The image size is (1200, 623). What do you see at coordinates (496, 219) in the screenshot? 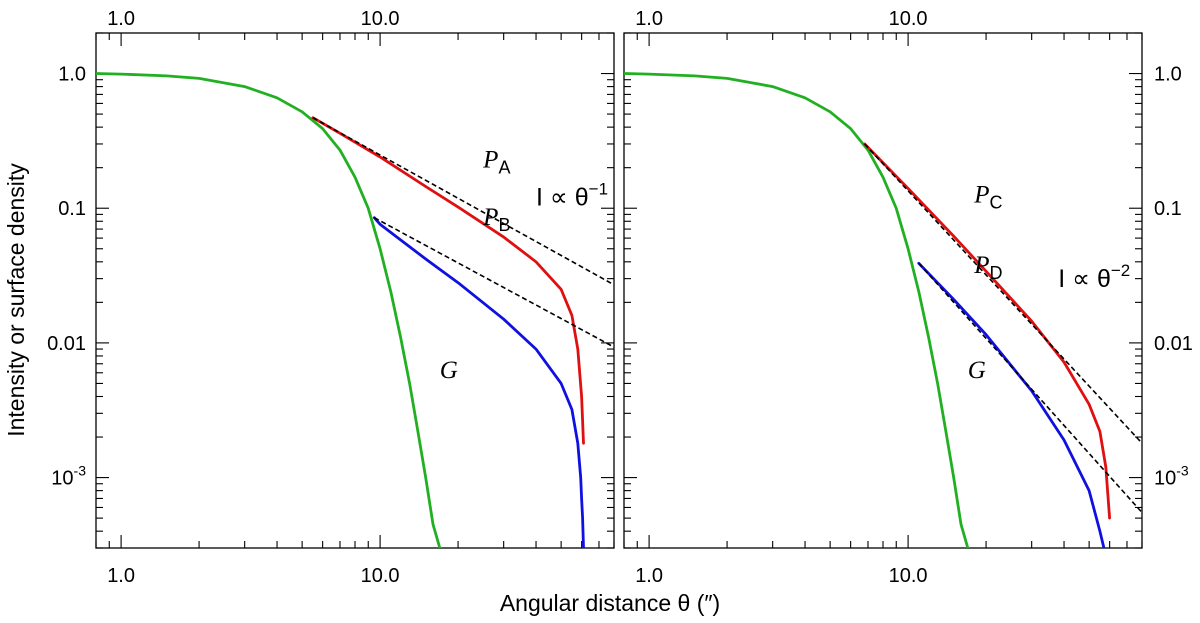
I see `curve-label-PB: PB` at bounding box center [496, 219].